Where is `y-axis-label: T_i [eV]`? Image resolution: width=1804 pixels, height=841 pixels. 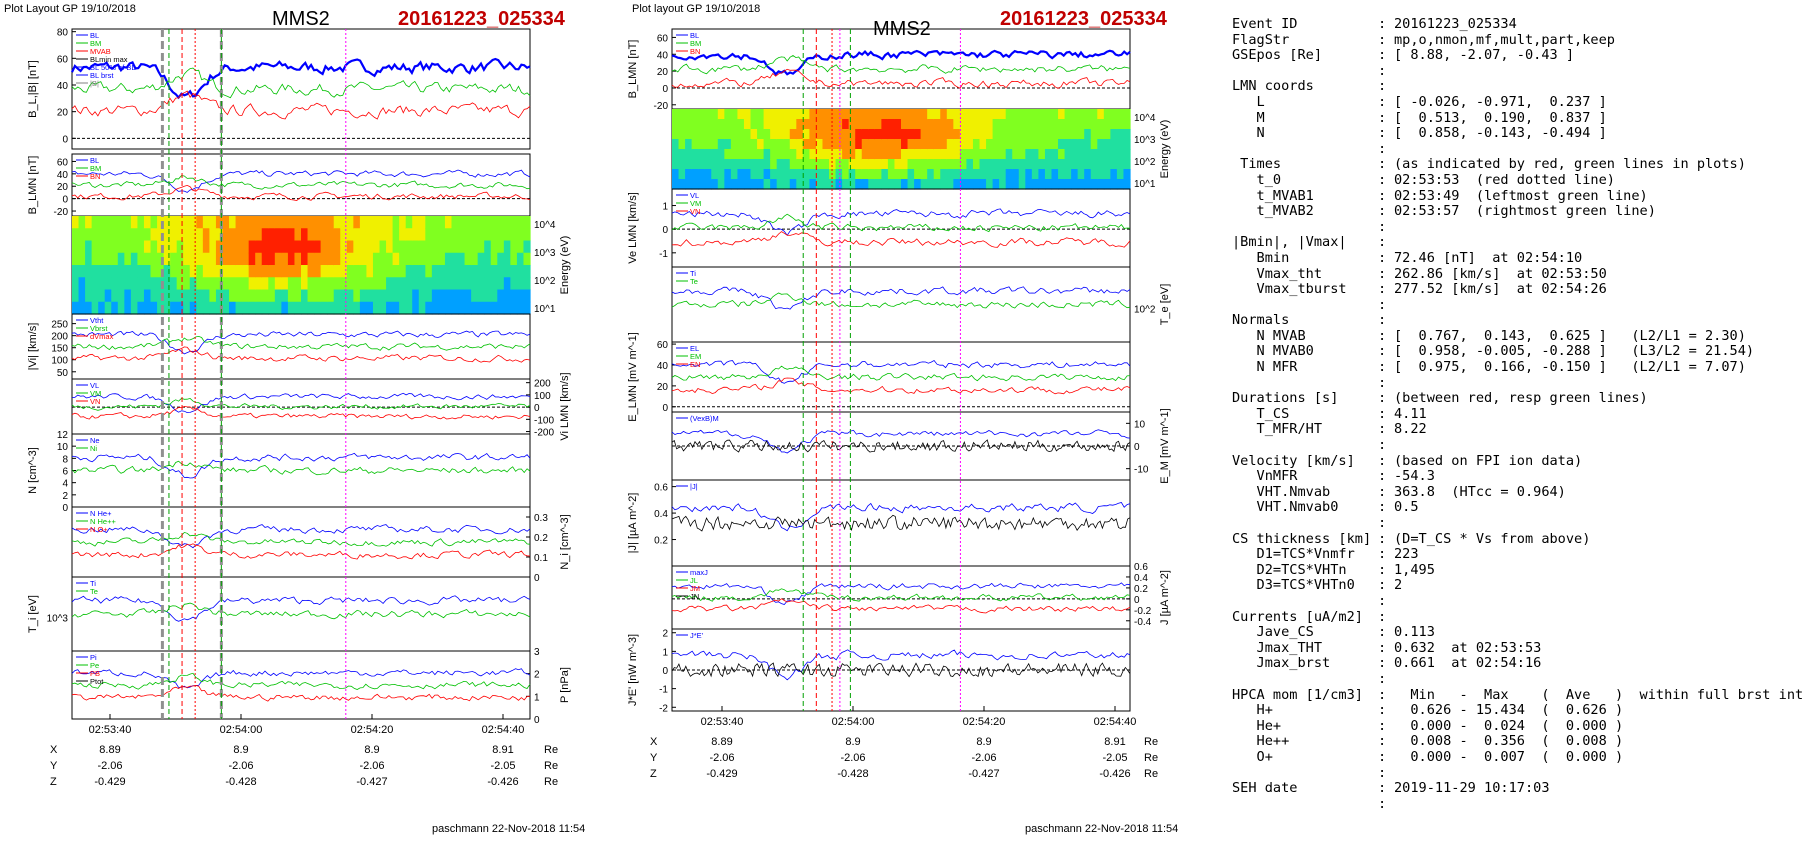
y-axis-label: T_i [eV] is located at coordinates (33, 614).